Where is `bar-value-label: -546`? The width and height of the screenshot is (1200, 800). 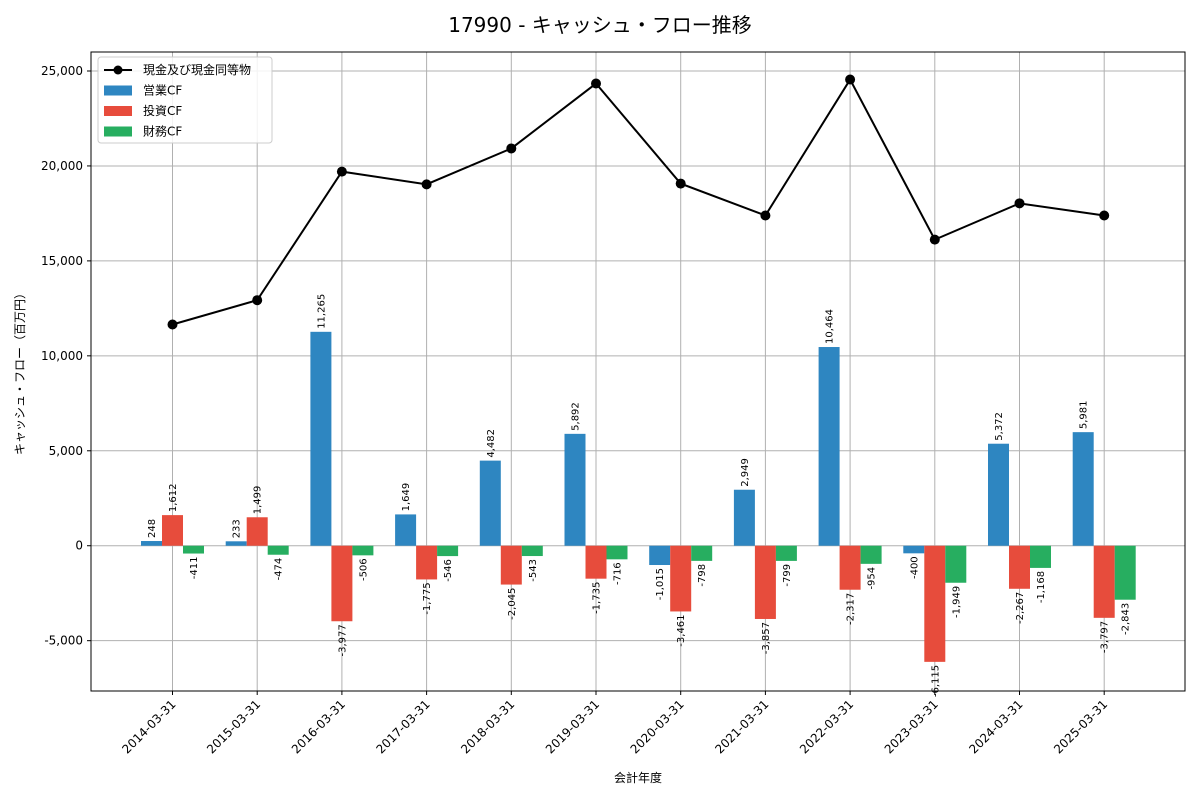
bar-value-label: -546 is located at coordinates (448, 570).